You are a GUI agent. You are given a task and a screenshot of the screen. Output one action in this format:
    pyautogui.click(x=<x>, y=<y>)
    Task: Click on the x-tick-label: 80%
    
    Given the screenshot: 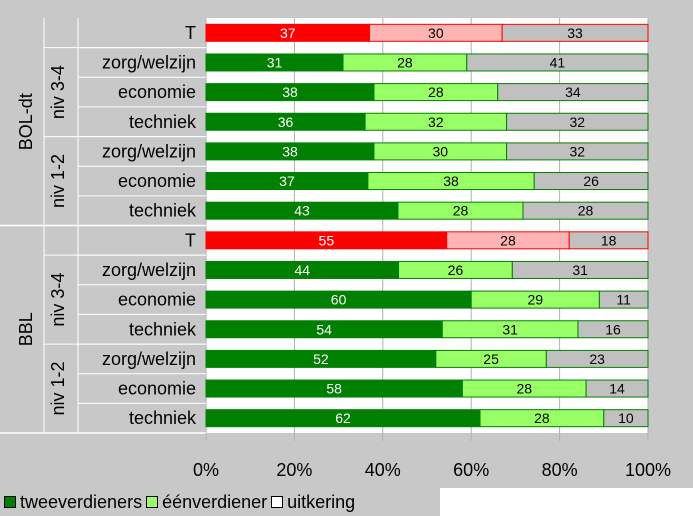 What is the action you would take?
    pyautogui.click(x=560, y=470)
    